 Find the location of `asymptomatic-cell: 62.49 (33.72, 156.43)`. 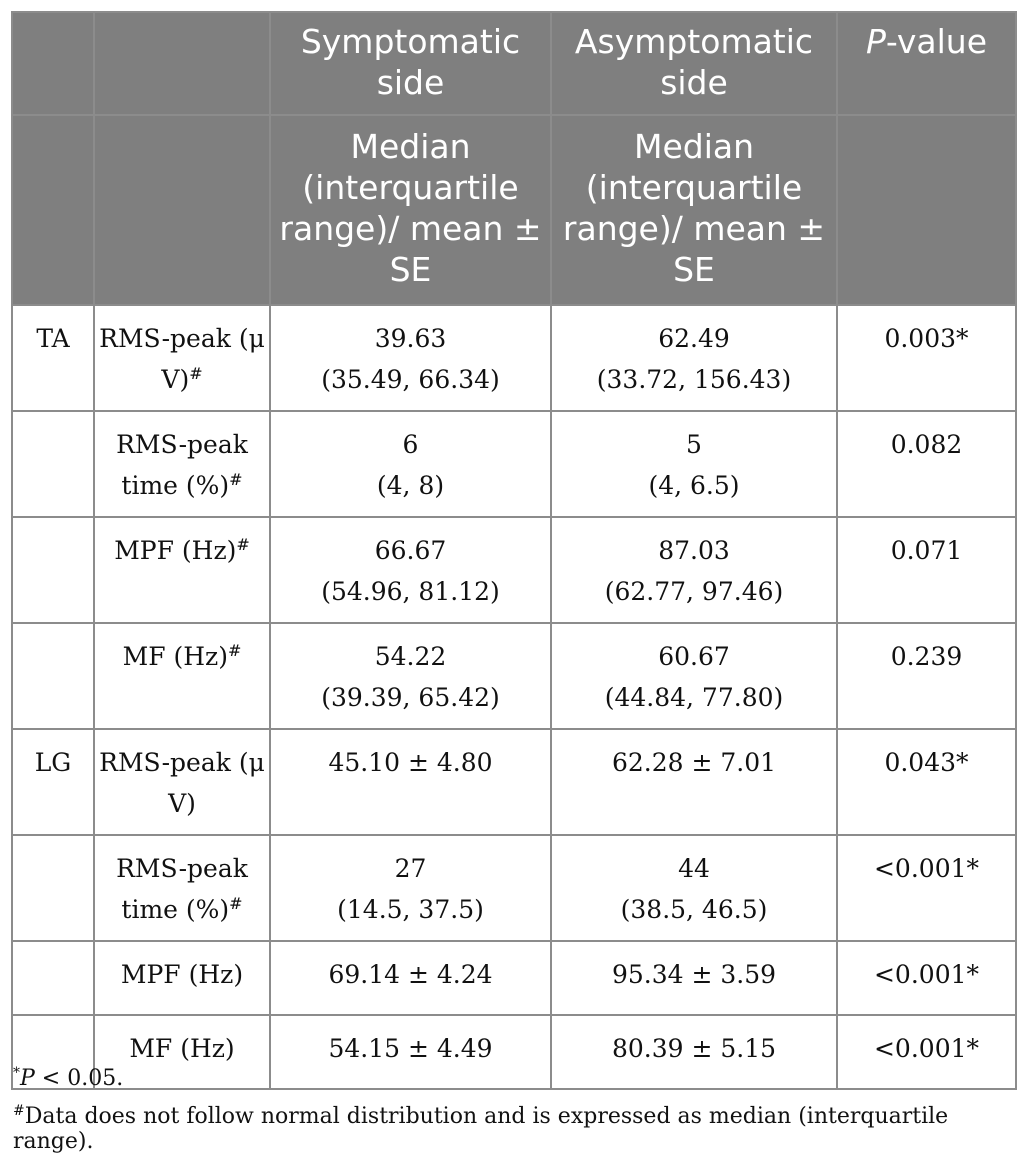

asymptomatic-cell: 62.49 (33.72, 156.43) is located at coordinates (694, 358).